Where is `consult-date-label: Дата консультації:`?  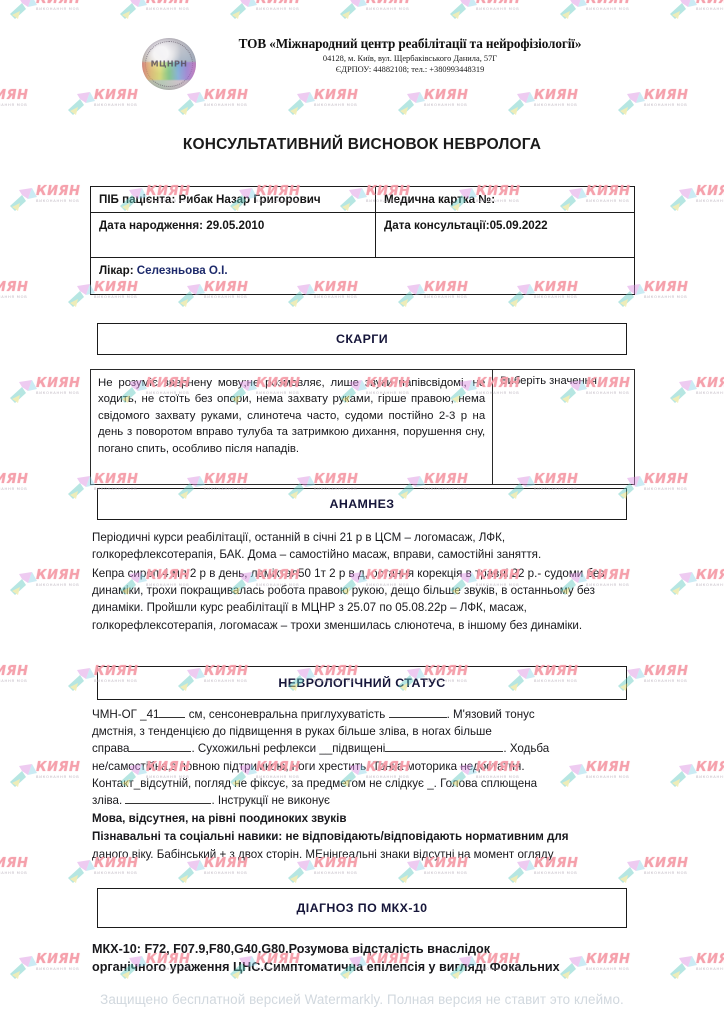
consult-date-label: Дата консультації: is located at coordinates (437, 225).